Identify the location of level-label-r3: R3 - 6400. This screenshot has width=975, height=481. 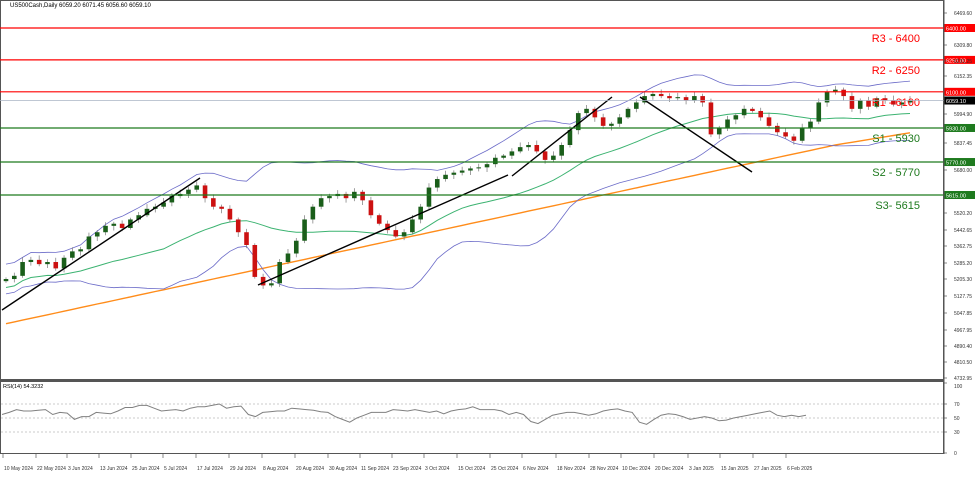
(896, 39).